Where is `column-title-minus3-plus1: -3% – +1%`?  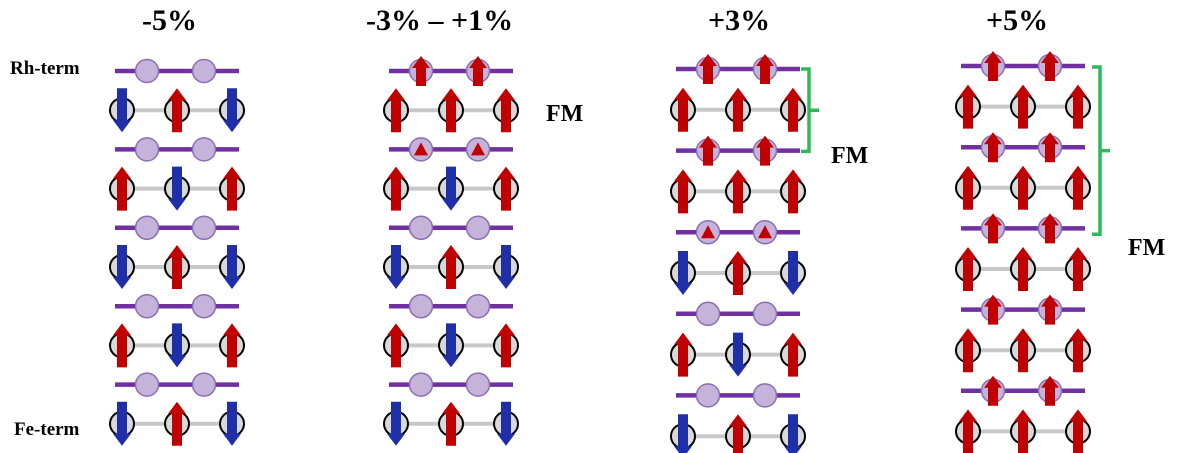
column-title-minus3-plus1: -3% – +1% is located at coordinates (440, 20).